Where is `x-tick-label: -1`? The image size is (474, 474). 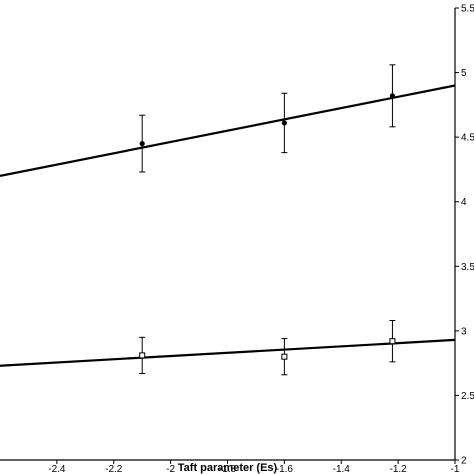 x-tick-label: -1 is located at coordinates (455, 469).